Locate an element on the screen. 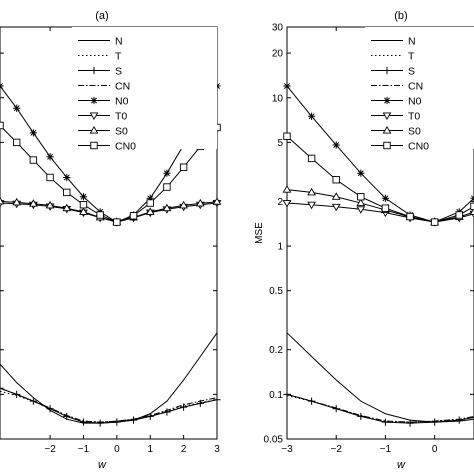 The image size is (474, 474). y-tick-label: 10 is located at coordinates (278, 98).